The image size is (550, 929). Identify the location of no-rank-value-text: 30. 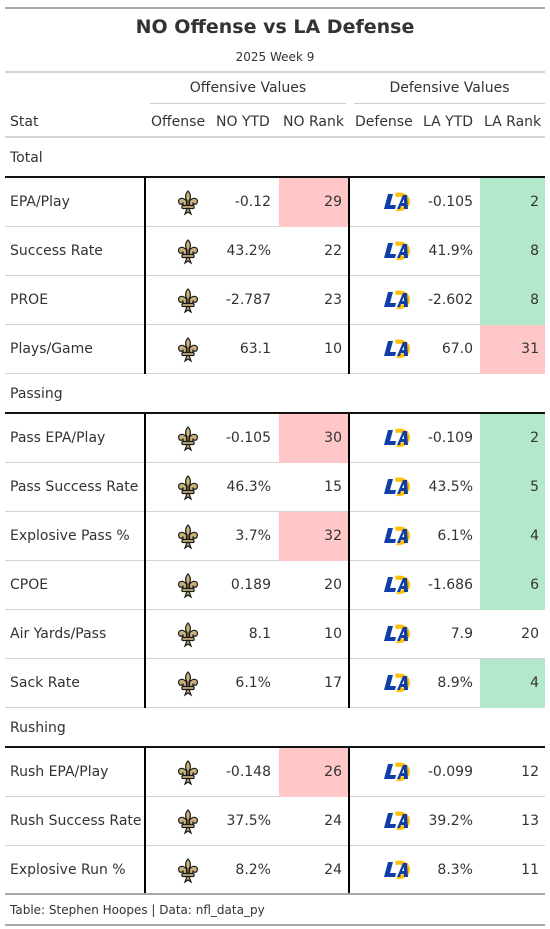
(333, 438).